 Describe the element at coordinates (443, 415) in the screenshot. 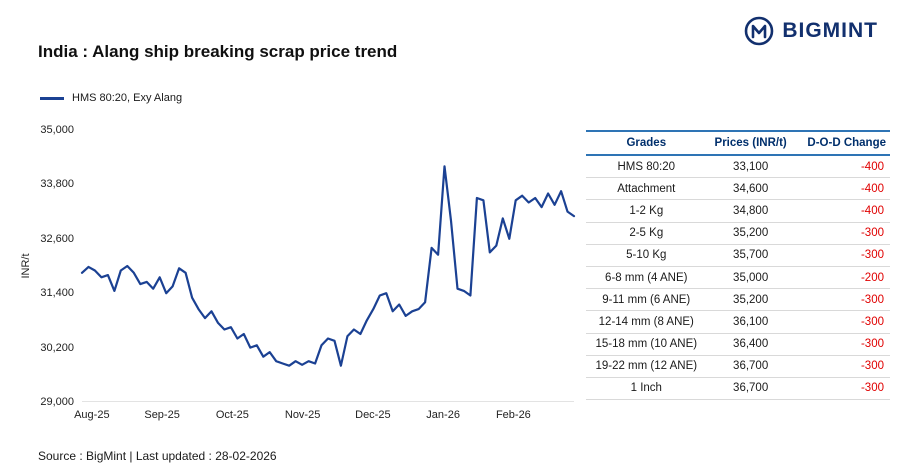

I see `x-tick-label: Jan-26` at that location.